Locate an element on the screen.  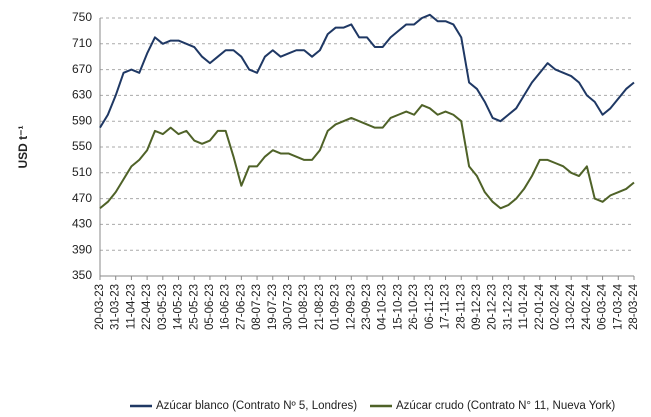
legend-label: Azúcar blanco (Contrato Nº 5, Londres) is located at coordinates (256, 406).